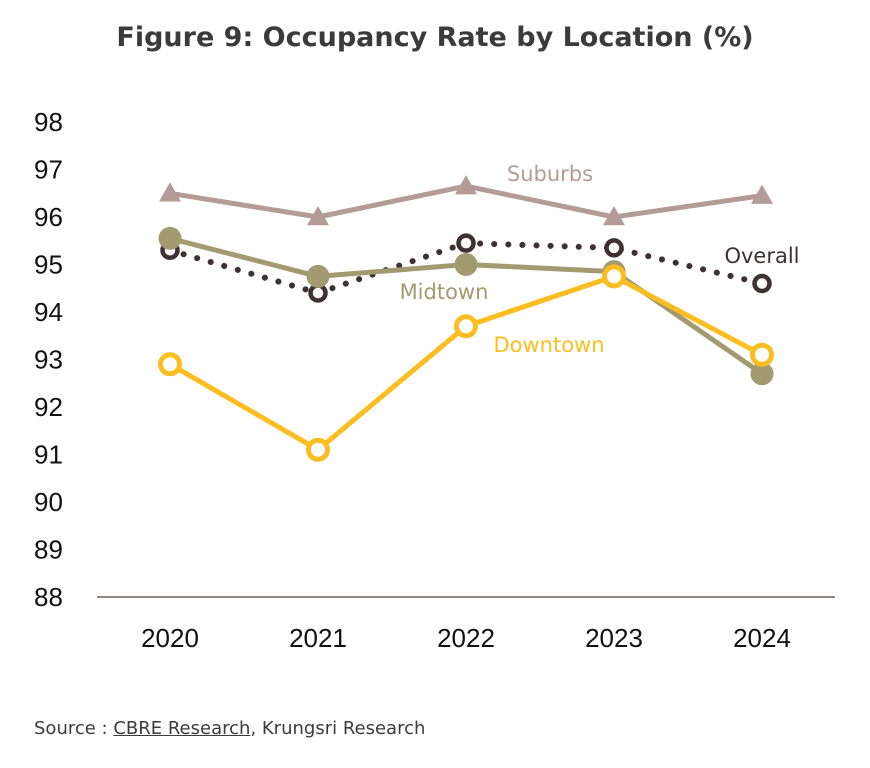  I want to click on y-tick-label: 90, so click(48, 502).